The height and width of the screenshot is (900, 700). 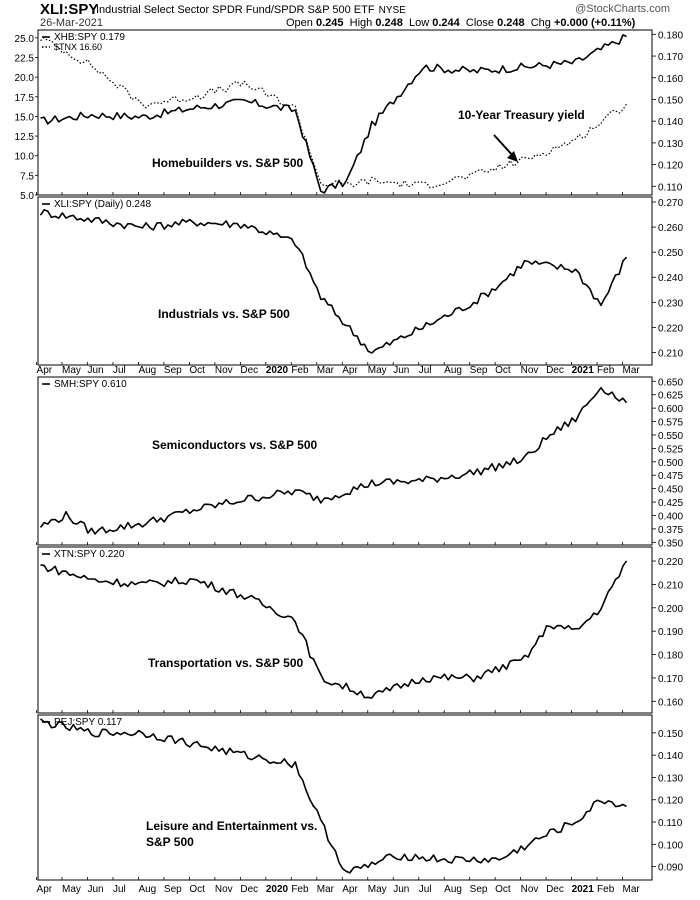 What do you see at coordinates (670, 79) in the screenshot?
I see `y-tick-label: 0.160` at bounding box center [670, 79].